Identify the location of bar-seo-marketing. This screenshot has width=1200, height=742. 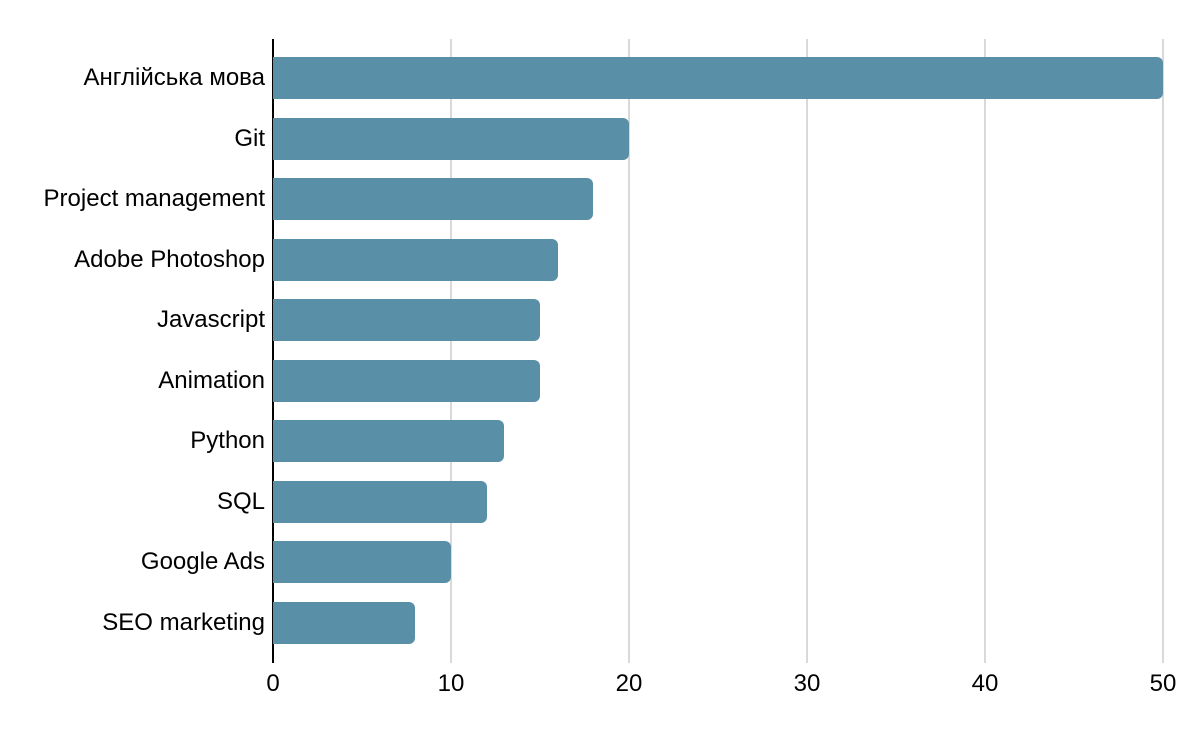
(344, 622).